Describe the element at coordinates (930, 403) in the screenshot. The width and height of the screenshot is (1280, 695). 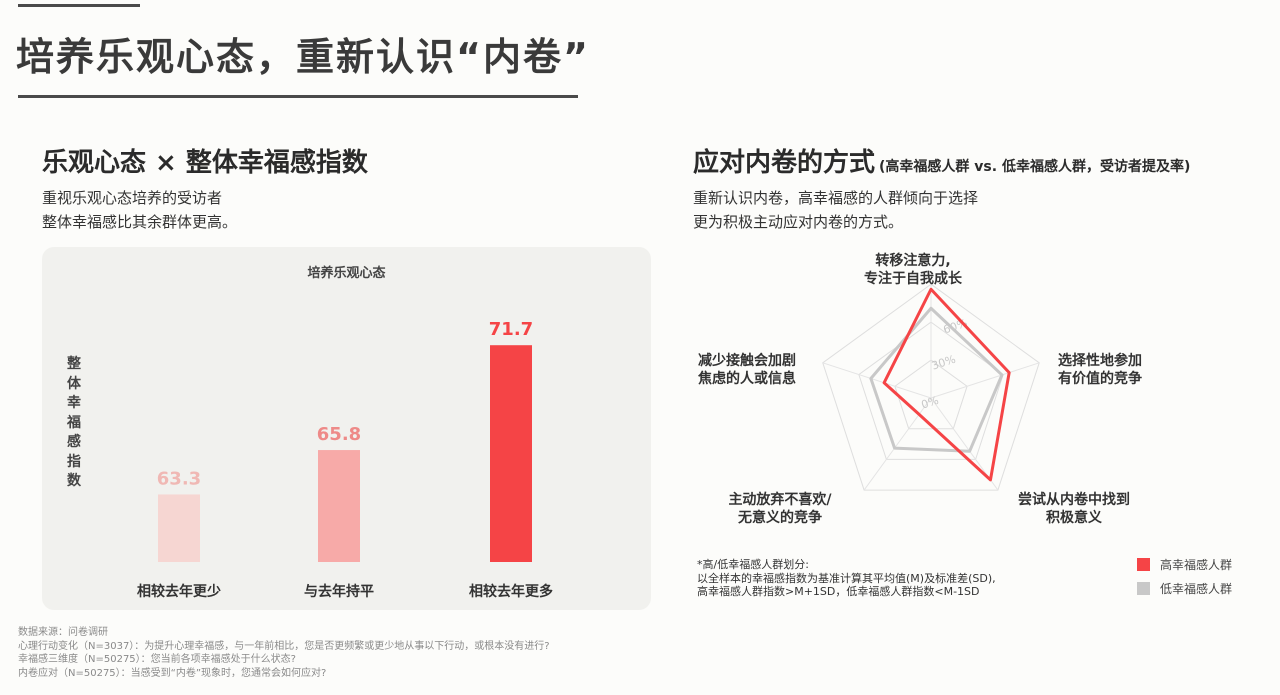
I see `radar-ring-label-0: 0%` at that location.